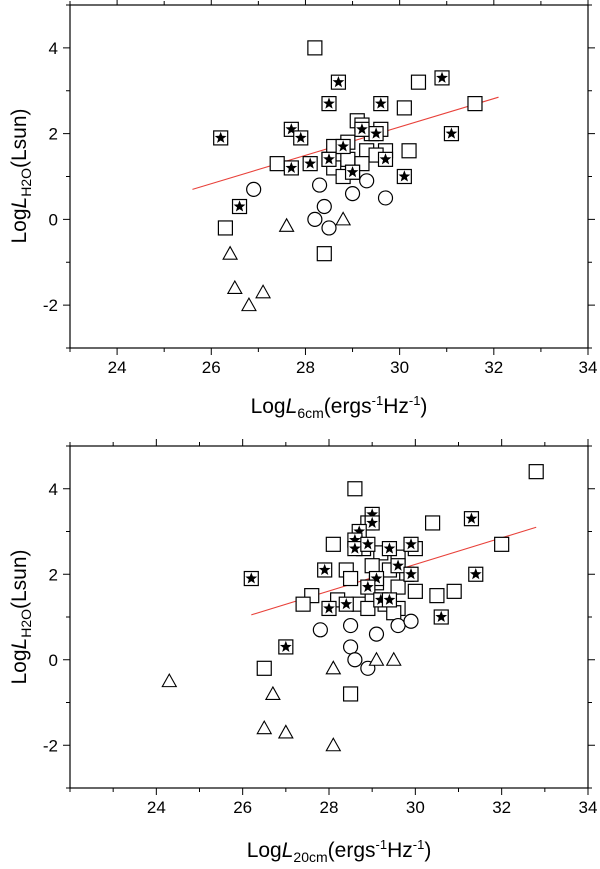  I want to click on x-axis-label: LogL6cm(ergs-1Hz-1), so click(339, 407).